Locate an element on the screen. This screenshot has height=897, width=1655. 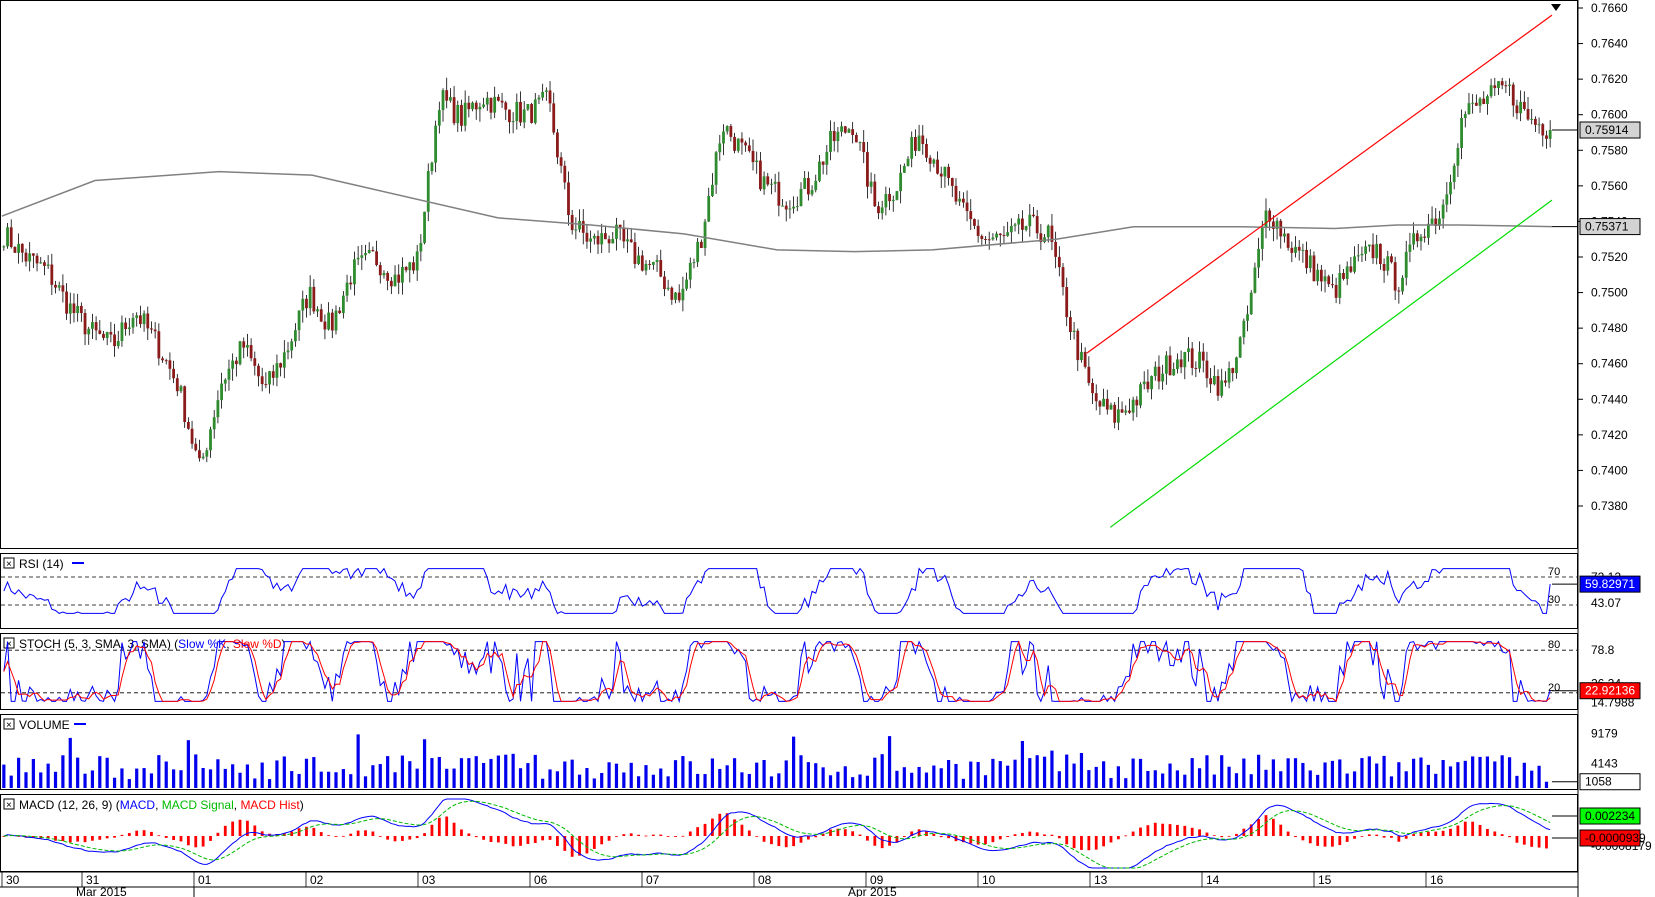
scroll-marker-icon is located at coordinates (1556, 7).